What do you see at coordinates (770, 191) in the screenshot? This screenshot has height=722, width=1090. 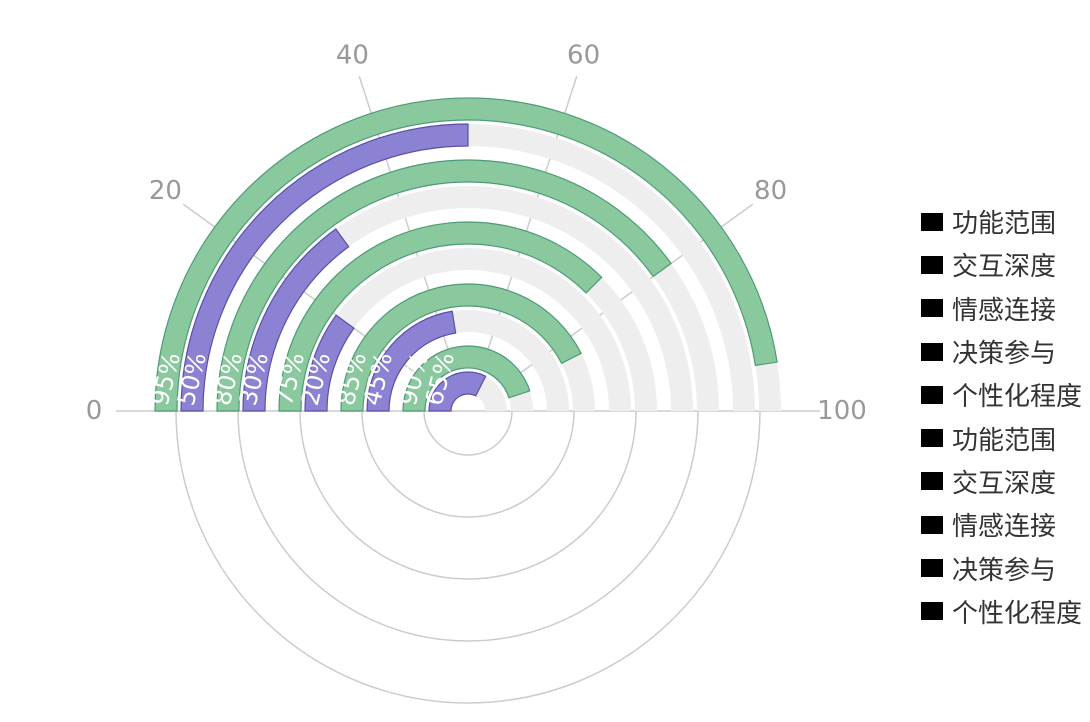 I see `angle-tick-label: 80` at bounding box center [770, 191].